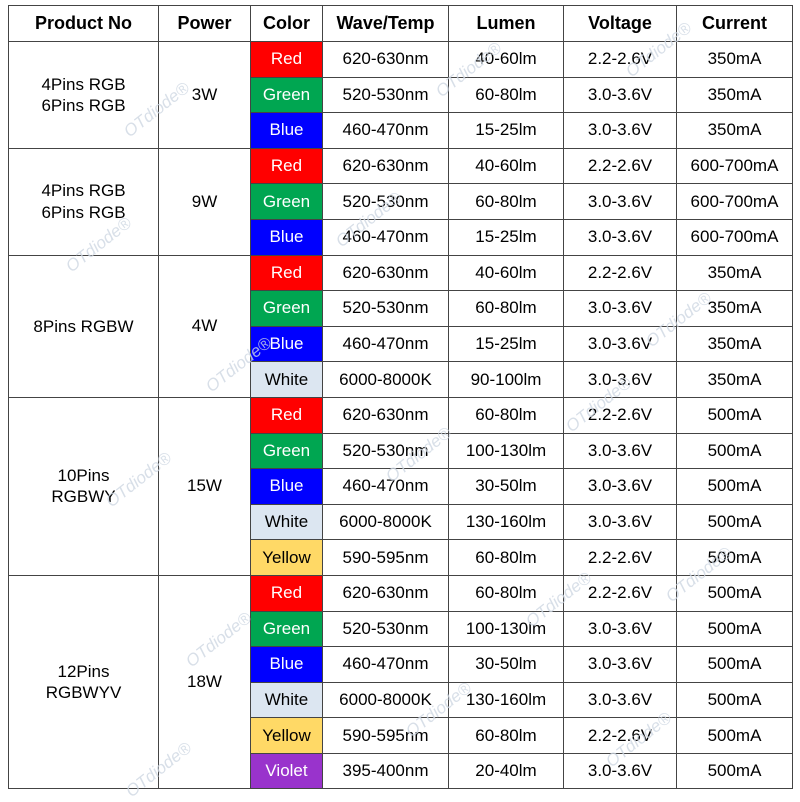  Describe the element at coordinates (83, 191) in the screenshot. I see `product-no-line: 4Pins RGB` at that location.